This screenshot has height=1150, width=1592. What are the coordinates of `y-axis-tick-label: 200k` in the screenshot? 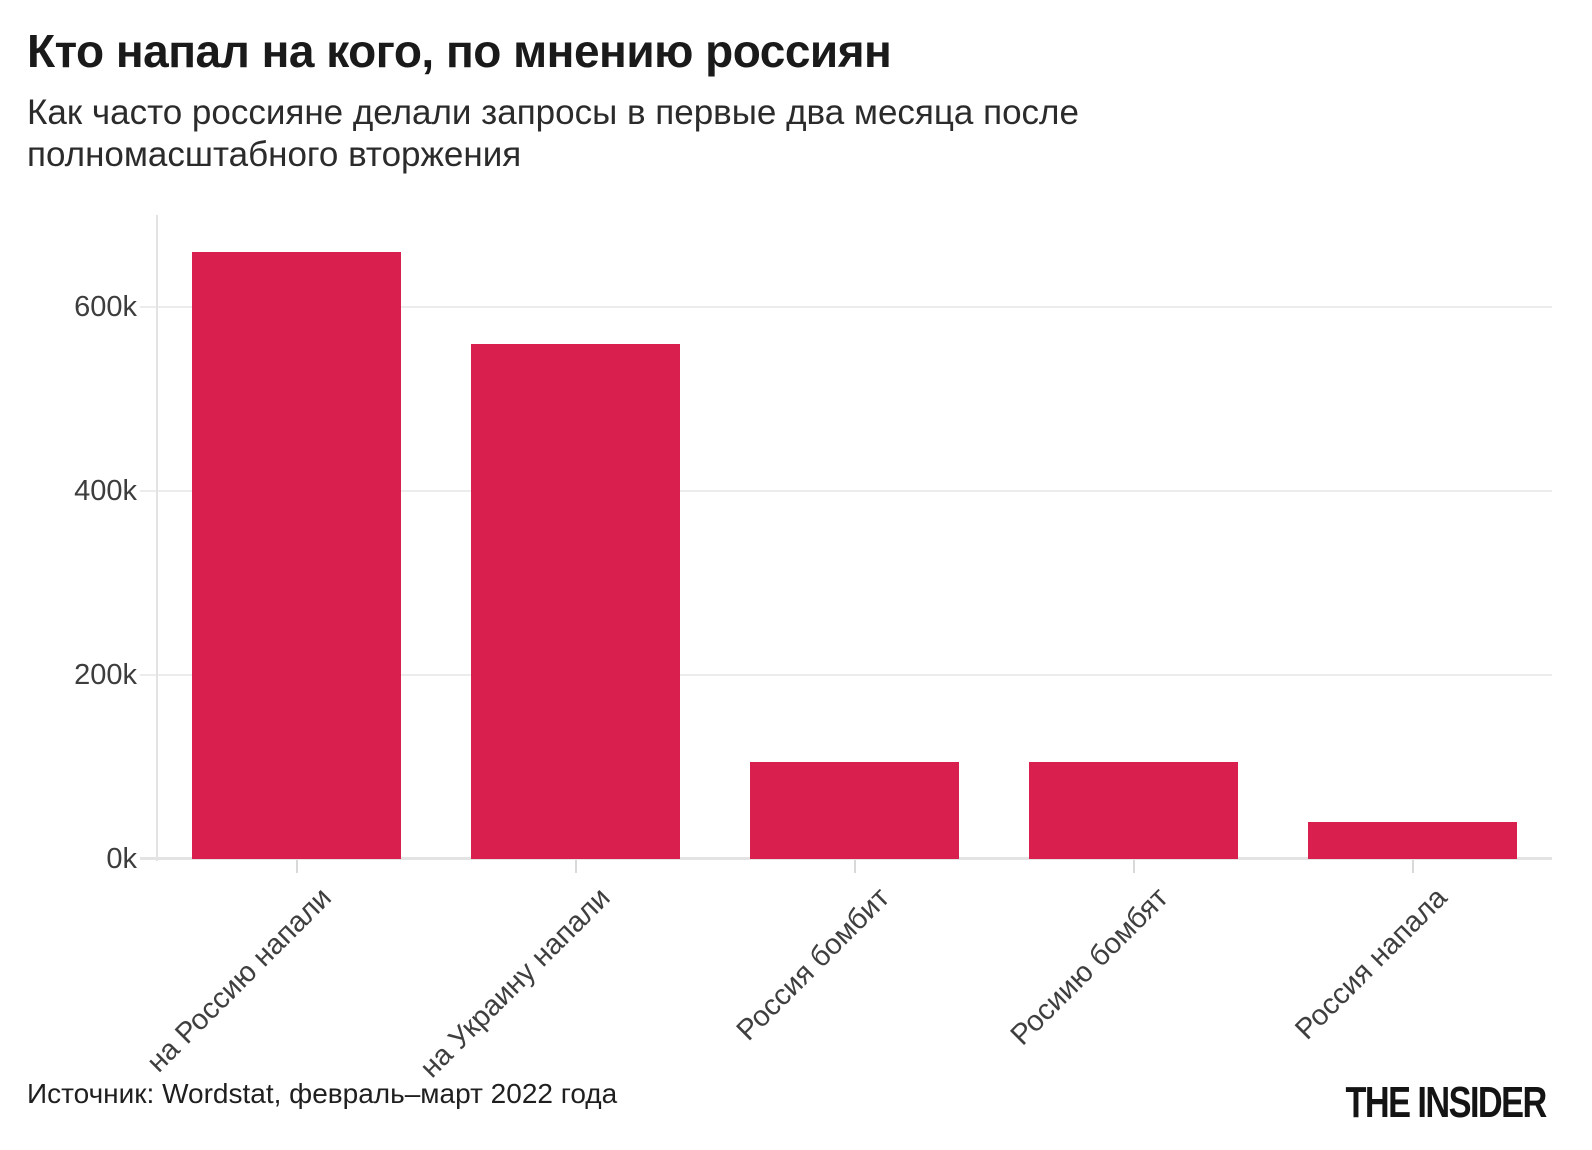 It's located at (105, 675).